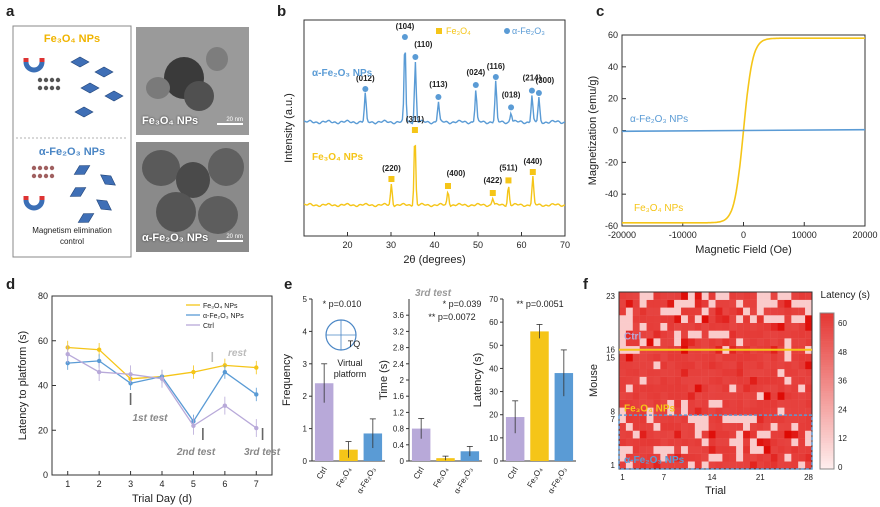  I want to click on mwm-xtick-label: 5, so click(193, 484).